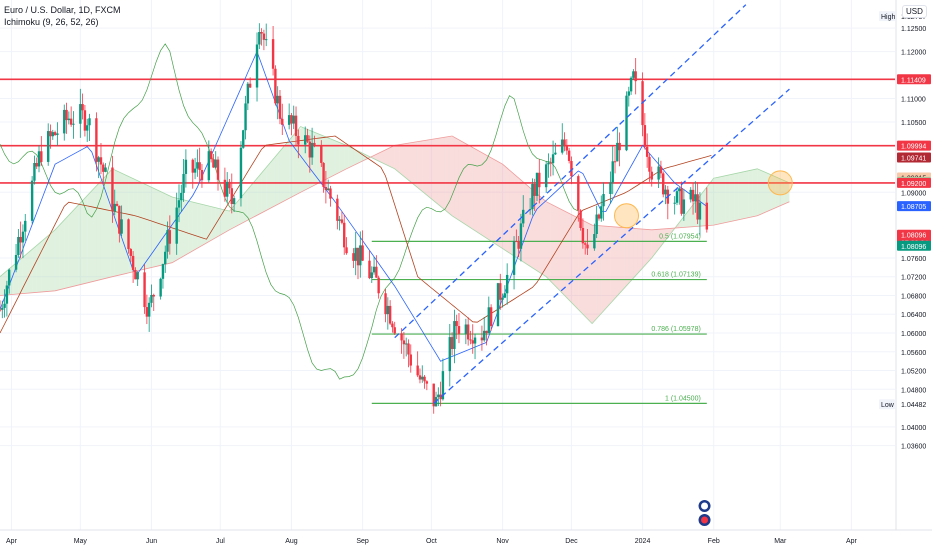  Describe the element at coordinates (913, 405) in the screenshot. I see `price-label: 1.04482` at that location.